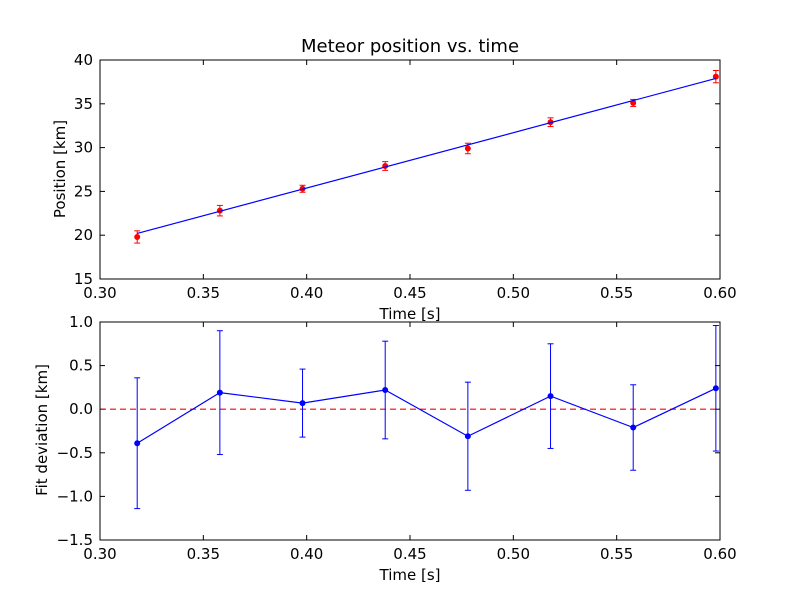  Describe the element at coordinates (99, 293) in the screenshot. I see `position-x-tick-label: 0.30` at that location.